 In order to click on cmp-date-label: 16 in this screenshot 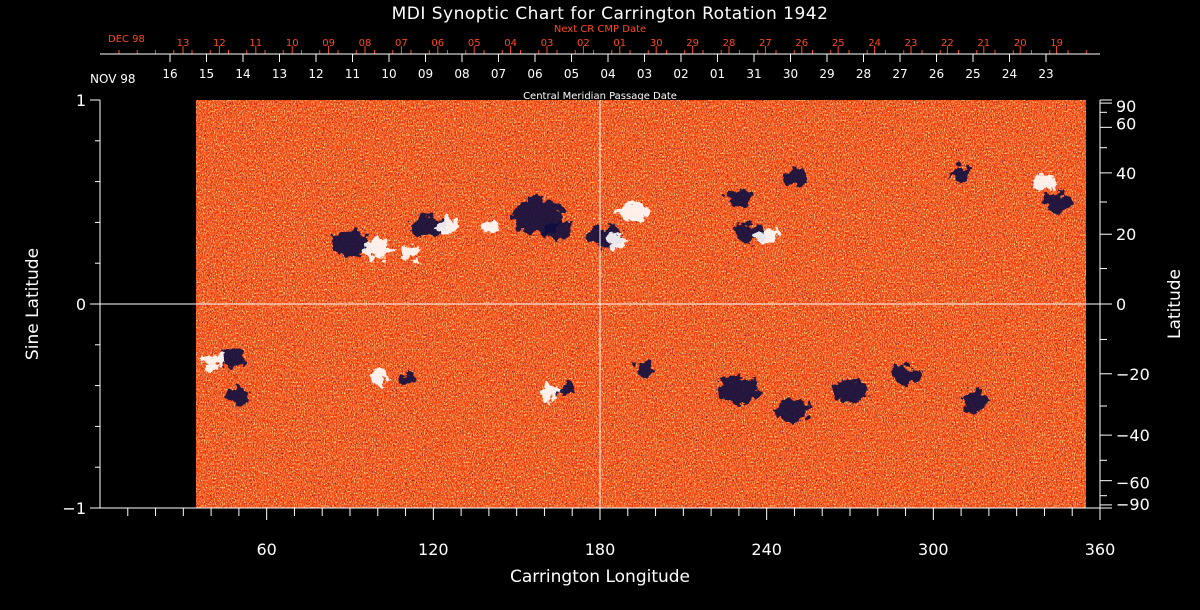, I will do `click(169, 74)`.